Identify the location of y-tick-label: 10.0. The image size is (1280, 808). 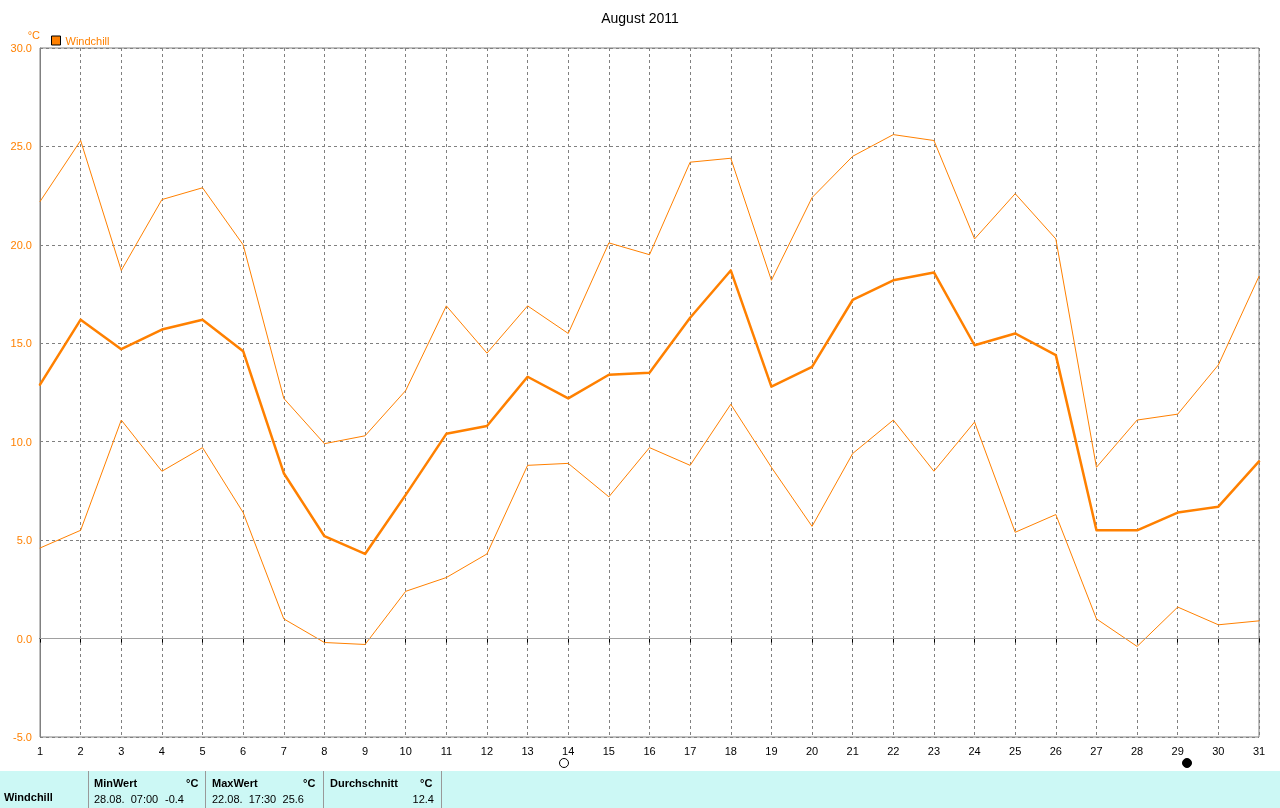
(21, 441).